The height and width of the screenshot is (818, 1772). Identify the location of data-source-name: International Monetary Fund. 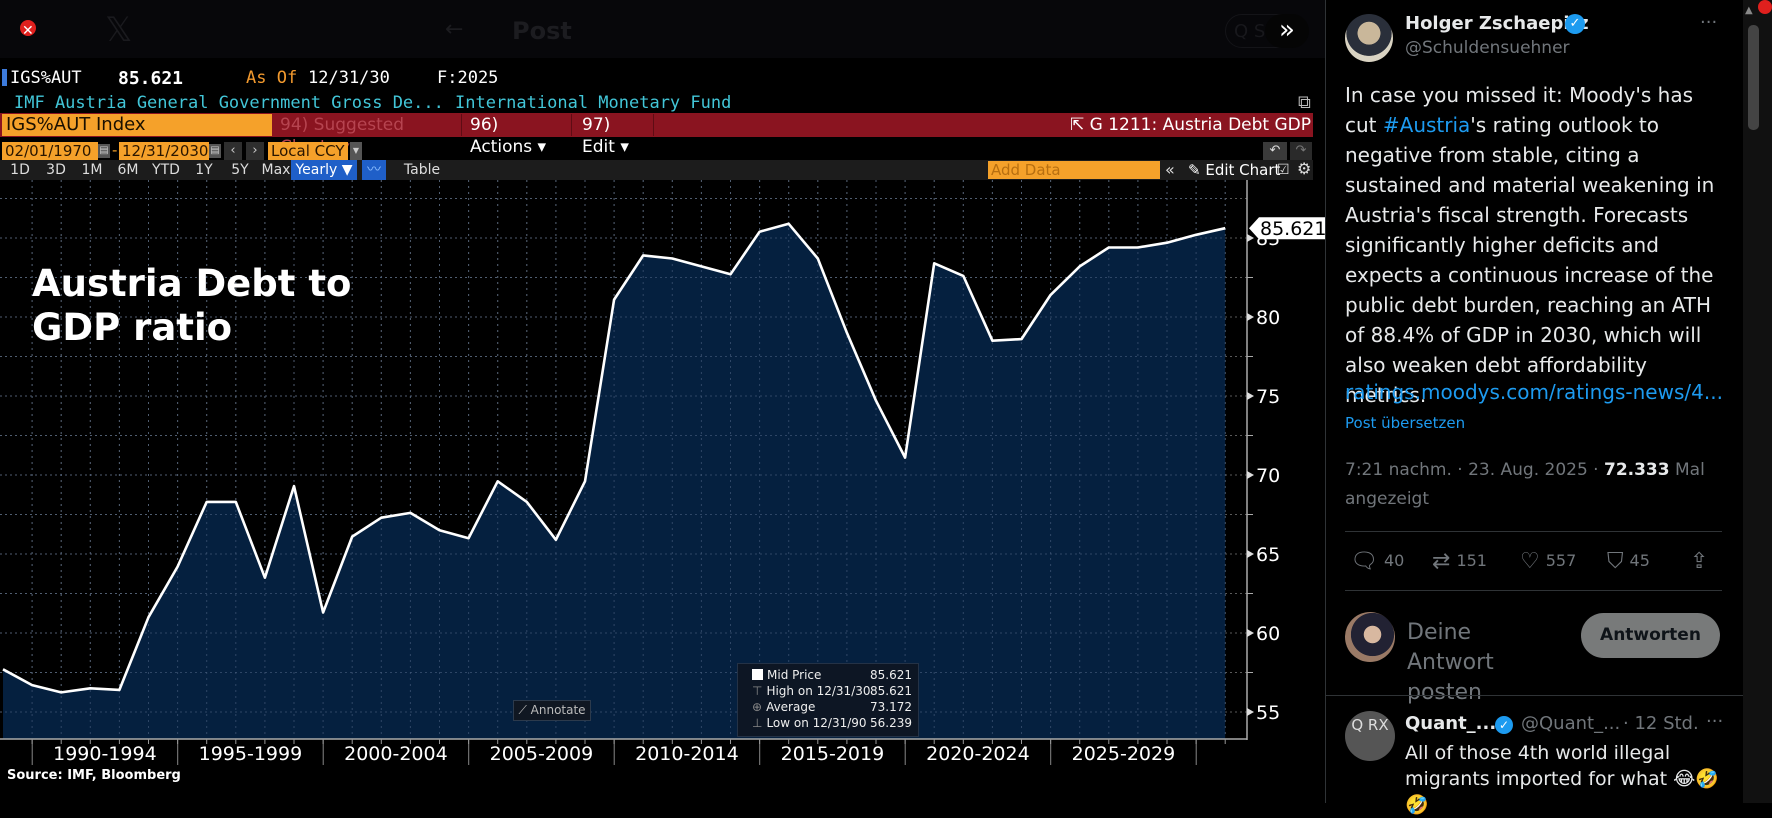
(593, 103).